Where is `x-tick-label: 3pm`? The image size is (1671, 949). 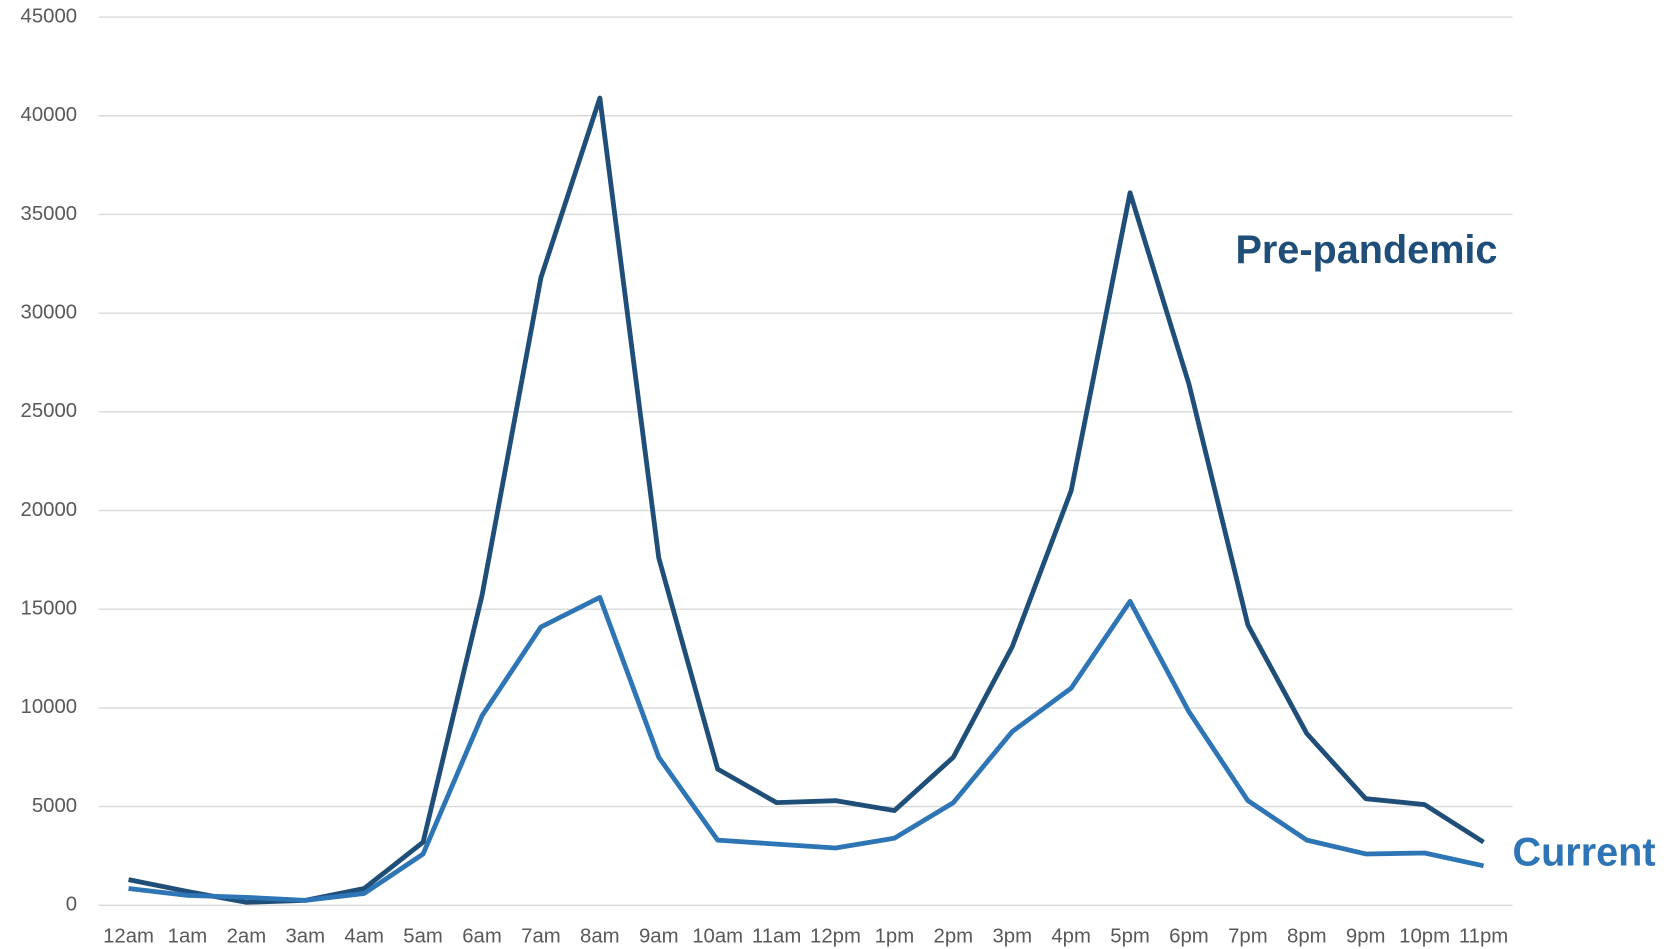 x-tick-label: 3pm is located at coordinates (1012, 937).